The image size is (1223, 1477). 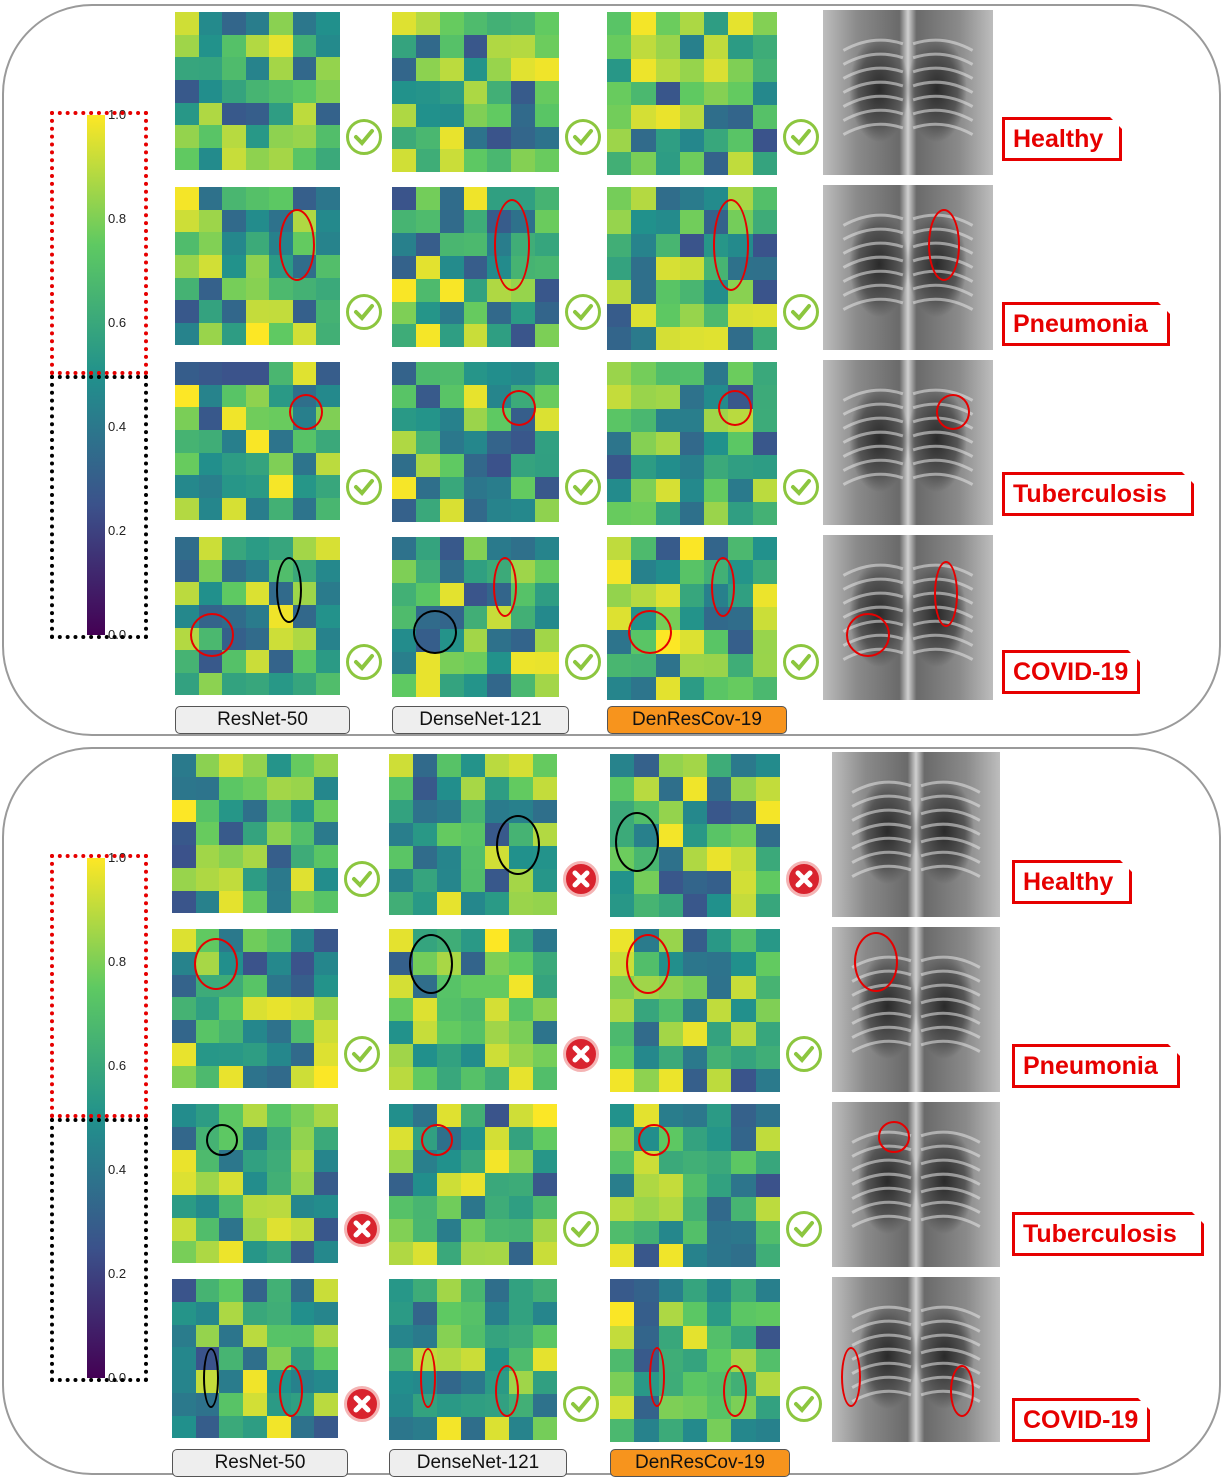 I want to click on dotted-box-lower, so click(x=99, y=507).